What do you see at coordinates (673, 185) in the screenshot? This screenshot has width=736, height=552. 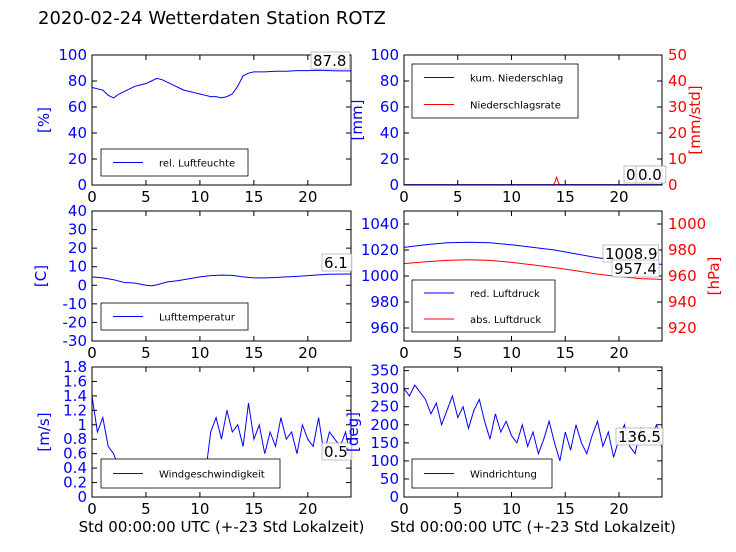 I see `y2-tick-label: 0` at bounding box center [673, 185].